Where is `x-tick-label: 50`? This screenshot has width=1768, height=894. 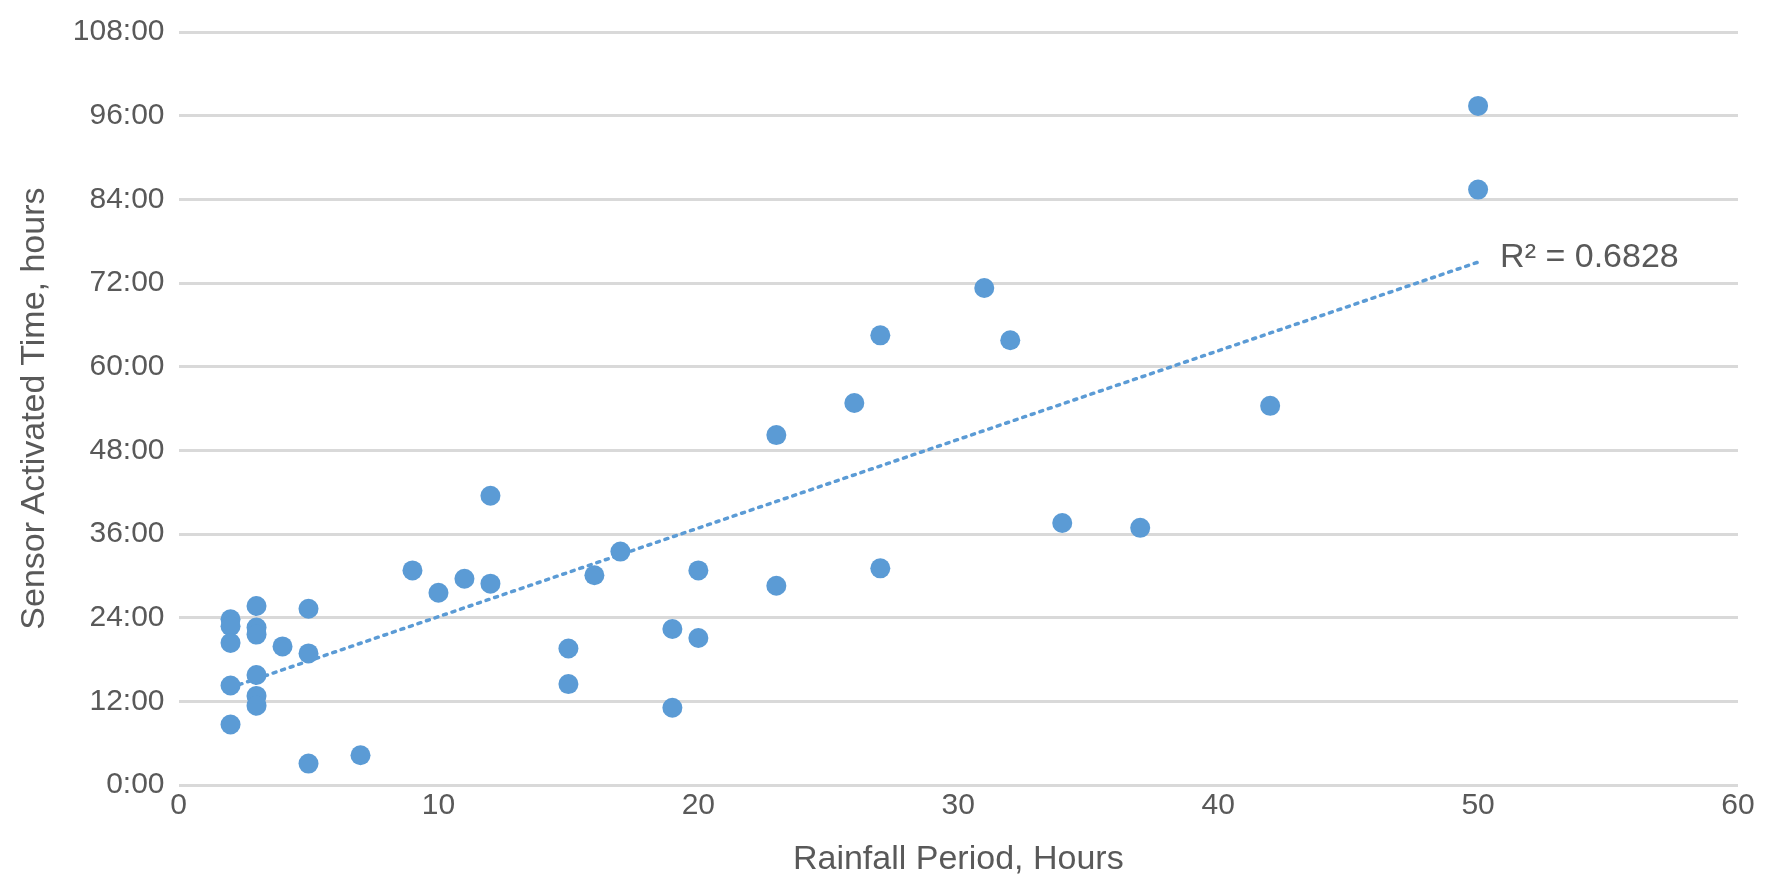
x-tick-label: 50 is located at coordinates (1478, 804).